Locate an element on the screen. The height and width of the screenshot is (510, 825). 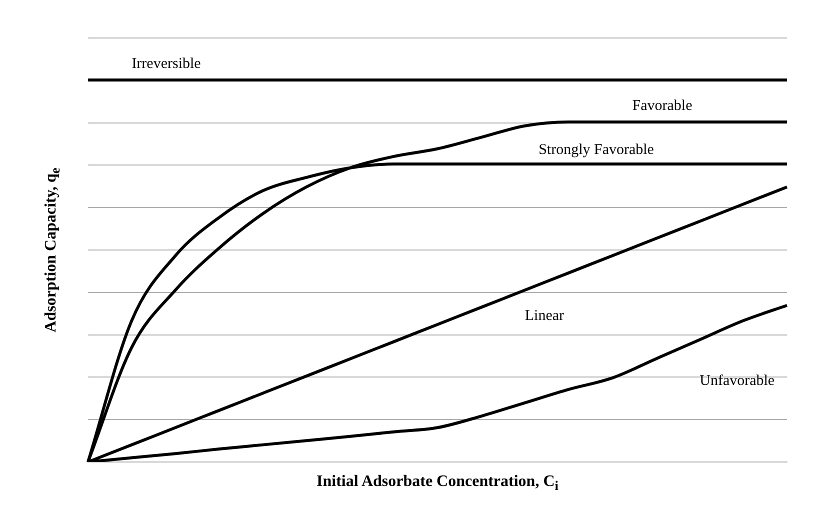
text: Unfavorable is located at coordinates (737, 380).